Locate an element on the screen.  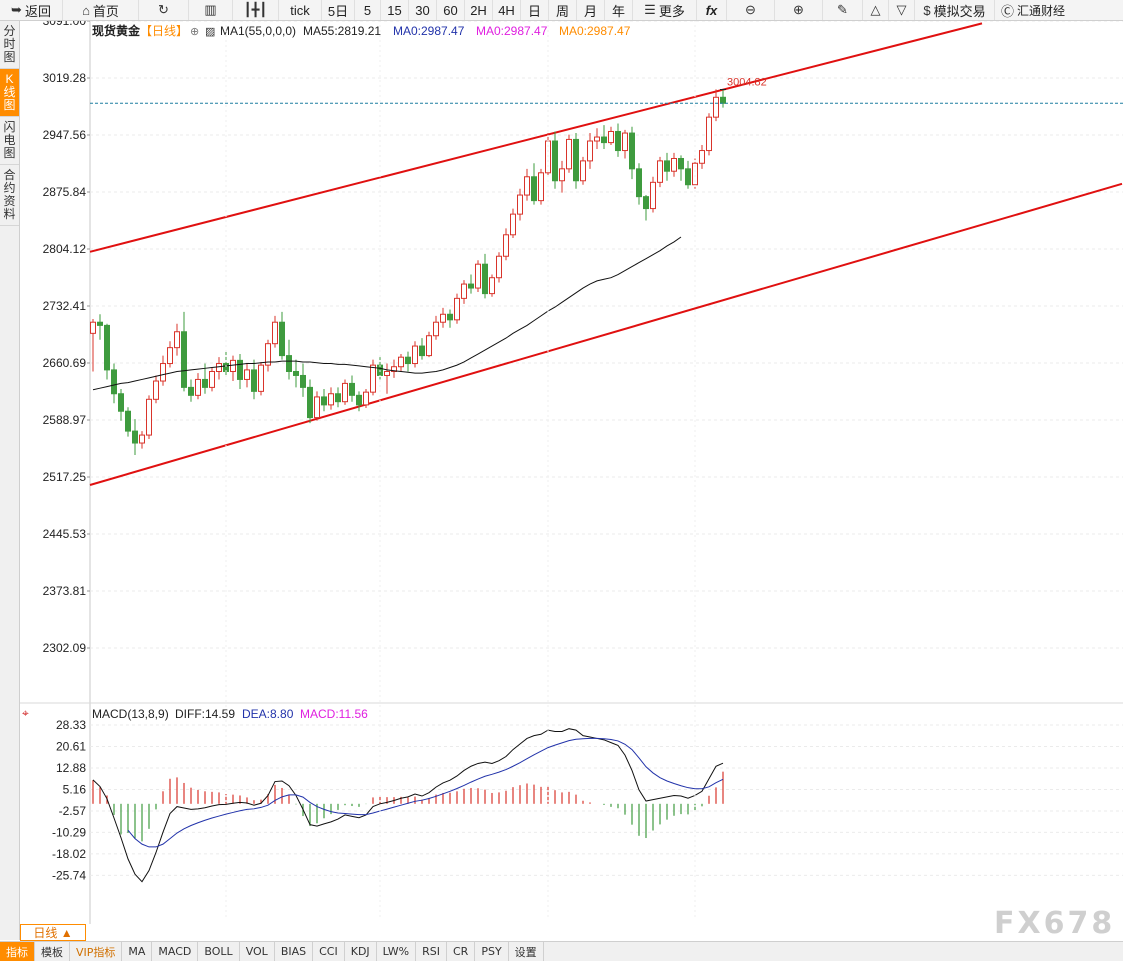
legend-macd-value: MACD:11.56 is located at coordinates (334, 714).